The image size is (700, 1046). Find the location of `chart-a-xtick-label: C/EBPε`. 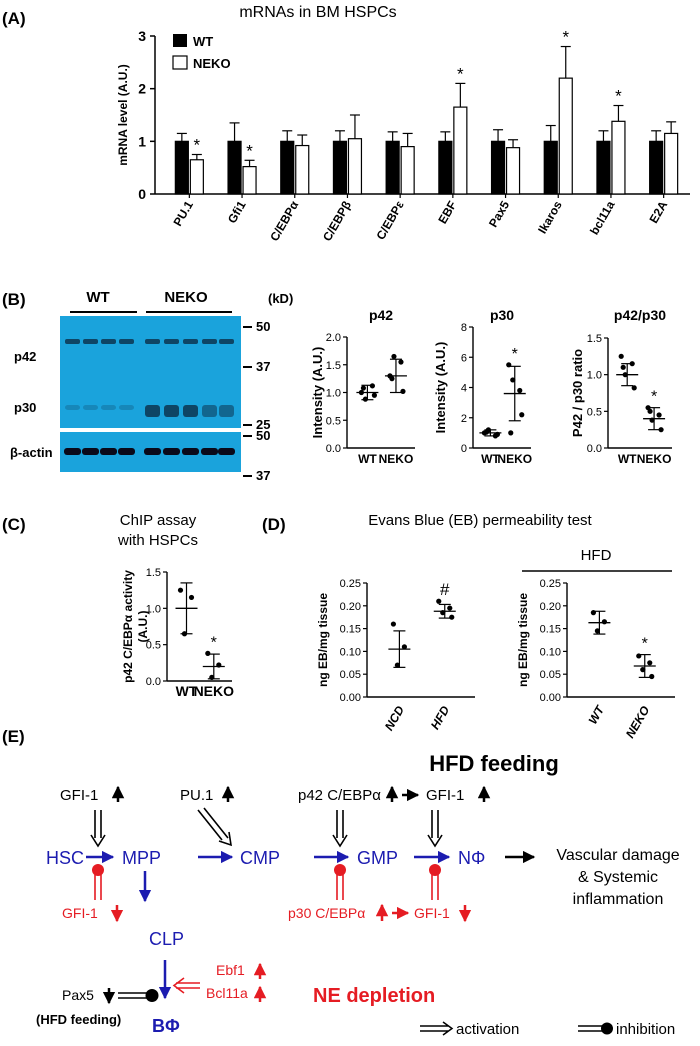

chart-a-xtick-label: C/EBPε is located at coordinates (389, 220).